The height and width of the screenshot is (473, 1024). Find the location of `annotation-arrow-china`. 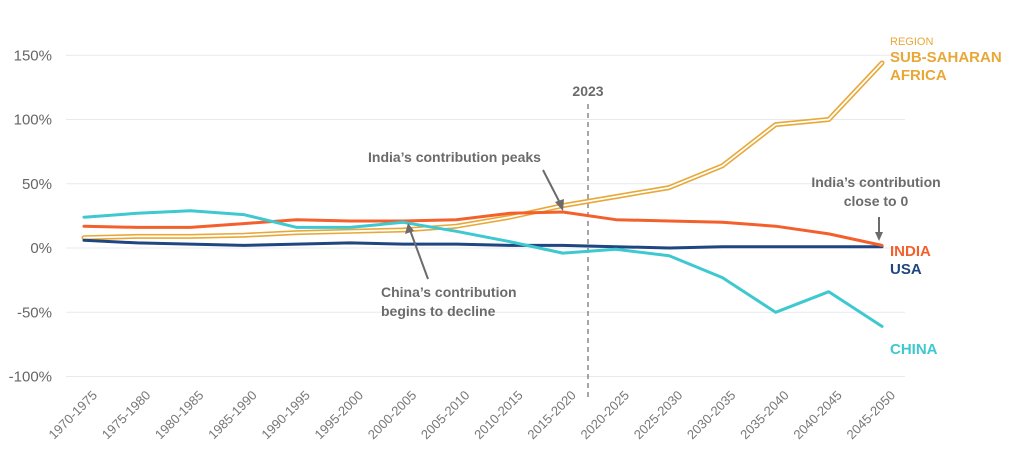

annotation-arrow-china is located at coordinates (419, 254).